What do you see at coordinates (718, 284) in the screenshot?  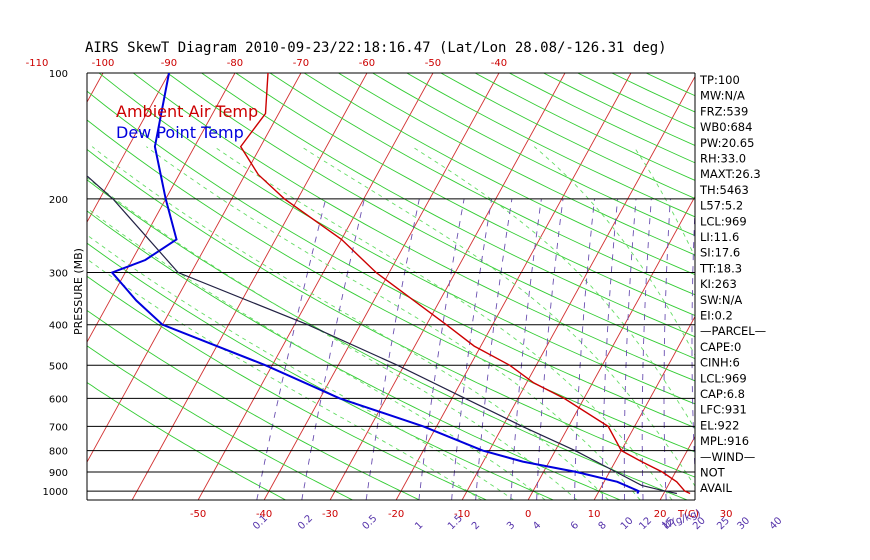 I see `stability-index-item: KI:263` at bounding box center [718, 284].